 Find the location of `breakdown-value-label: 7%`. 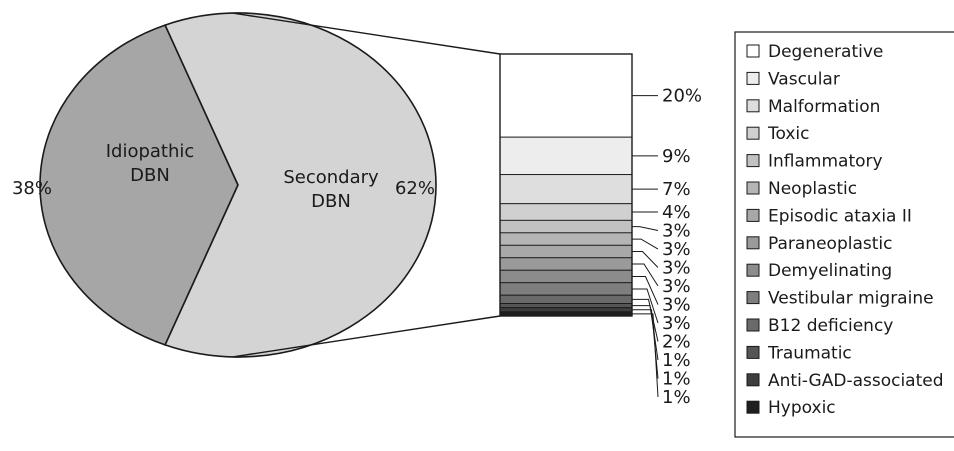

breakdown-value-label: 7% is located at coordinates (676, 189).